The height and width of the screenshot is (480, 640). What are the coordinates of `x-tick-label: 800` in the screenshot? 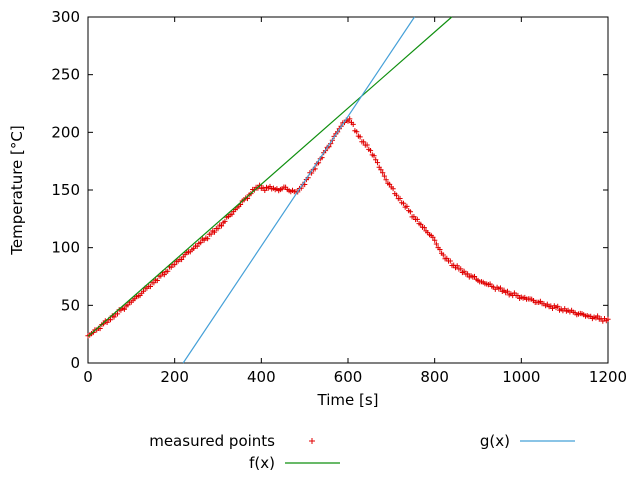 It's located at (434, 377).